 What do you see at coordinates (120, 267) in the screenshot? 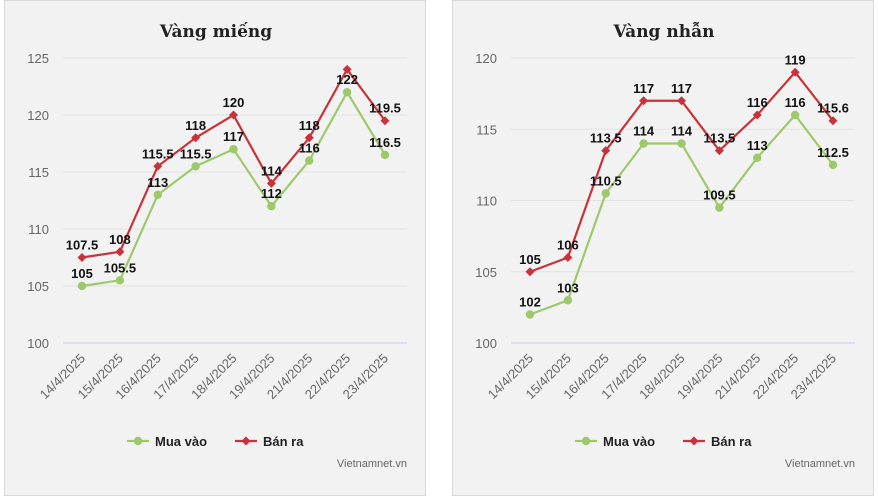
I see `data-label: 105.5` at bounding box center [120, 267].